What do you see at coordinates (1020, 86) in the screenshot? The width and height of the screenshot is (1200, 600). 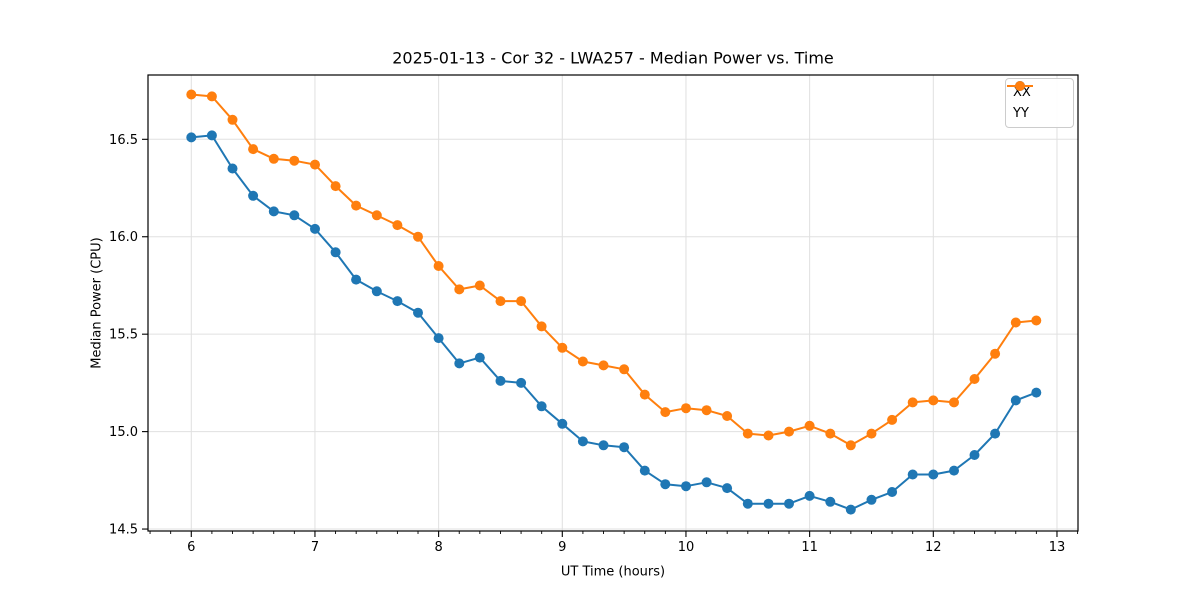 I see `legend-line-marker-icon` at bounding box center [1020, 86].